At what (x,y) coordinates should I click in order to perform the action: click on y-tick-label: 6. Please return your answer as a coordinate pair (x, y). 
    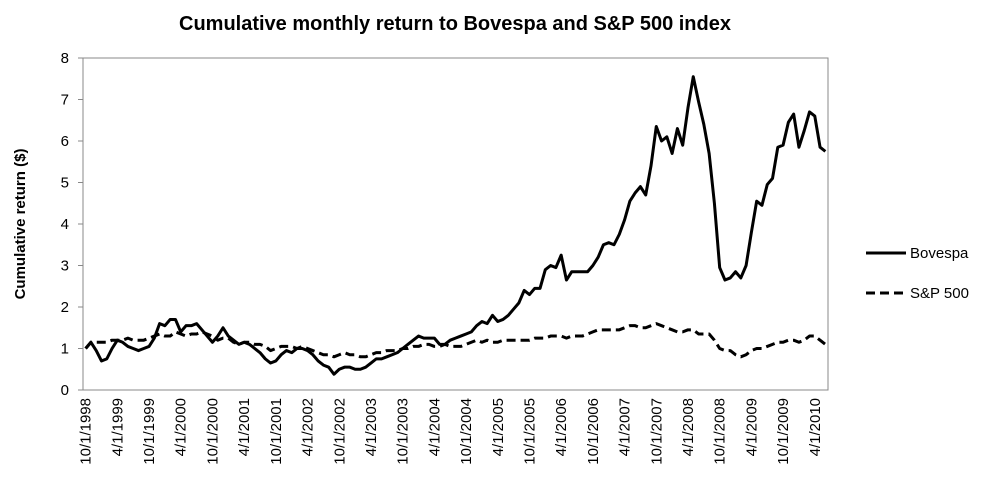
    Looking at the image, I should click on (65, 141).